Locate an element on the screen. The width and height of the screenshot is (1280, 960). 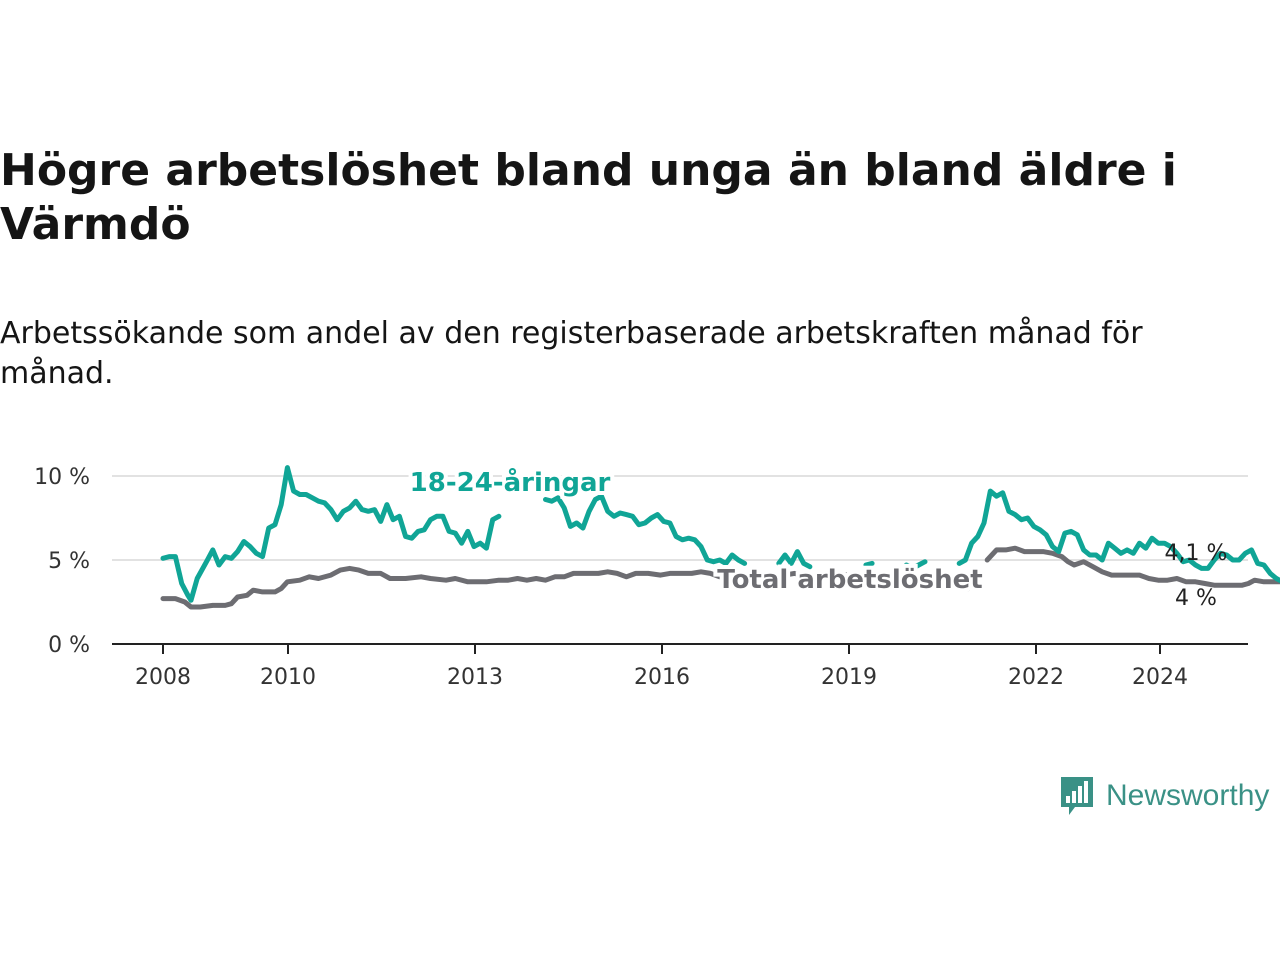
logo-text: Newsworthy is located at coordinates (1188, 795).